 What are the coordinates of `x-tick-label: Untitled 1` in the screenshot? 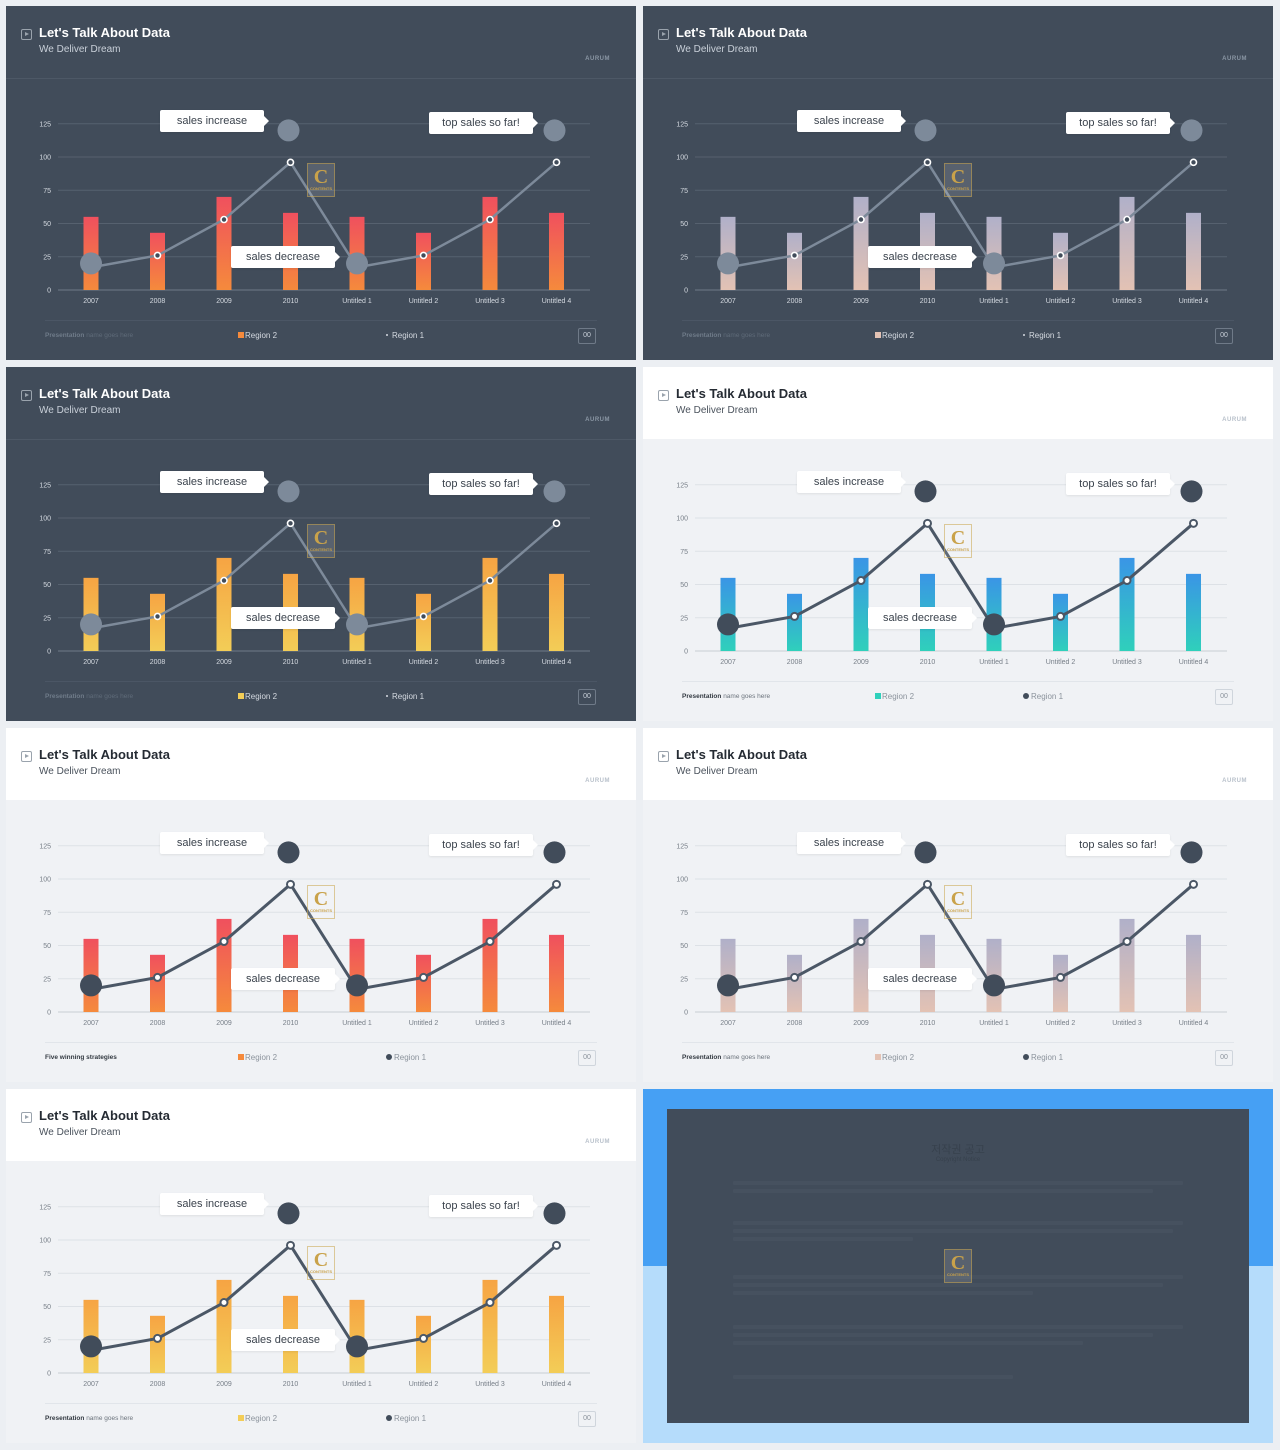 It's located at (994, 1023).